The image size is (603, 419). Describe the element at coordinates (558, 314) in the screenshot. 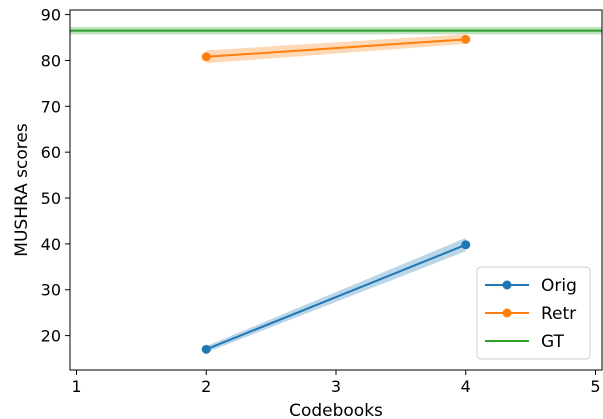

I see `legend-retr-label: Retr` at that location.